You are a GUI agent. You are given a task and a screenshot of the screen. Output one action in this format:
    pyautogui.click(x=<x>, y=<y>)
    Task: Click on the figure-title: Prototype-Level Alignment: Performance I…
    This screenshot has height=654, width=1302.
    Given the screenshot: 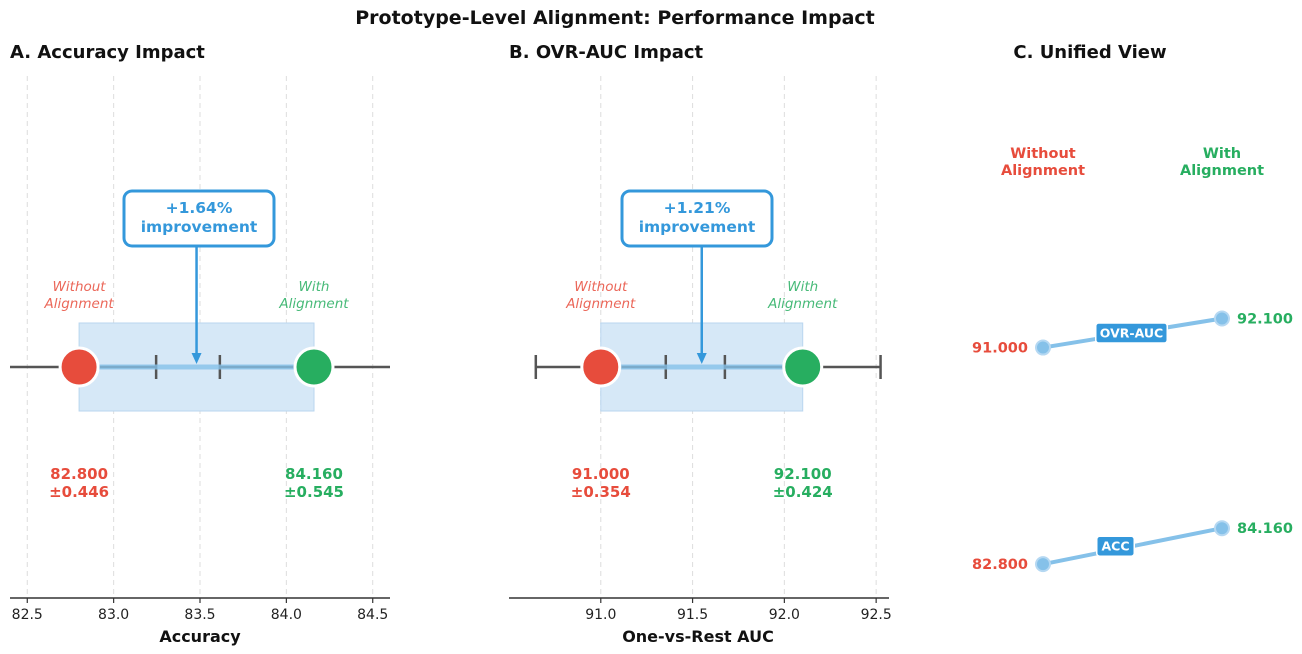 What is the action you would take?
    pyautogui.click(x=615, y=18)
    